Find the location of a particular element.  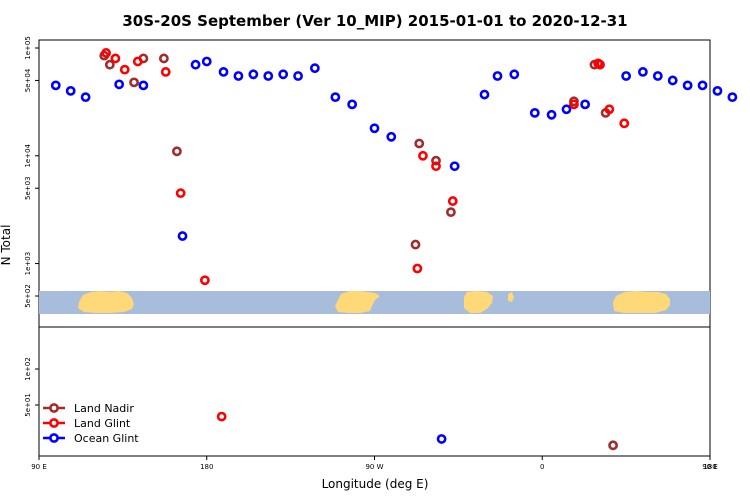

x-tick-label: 90 W is located at coordinates (374, 467).